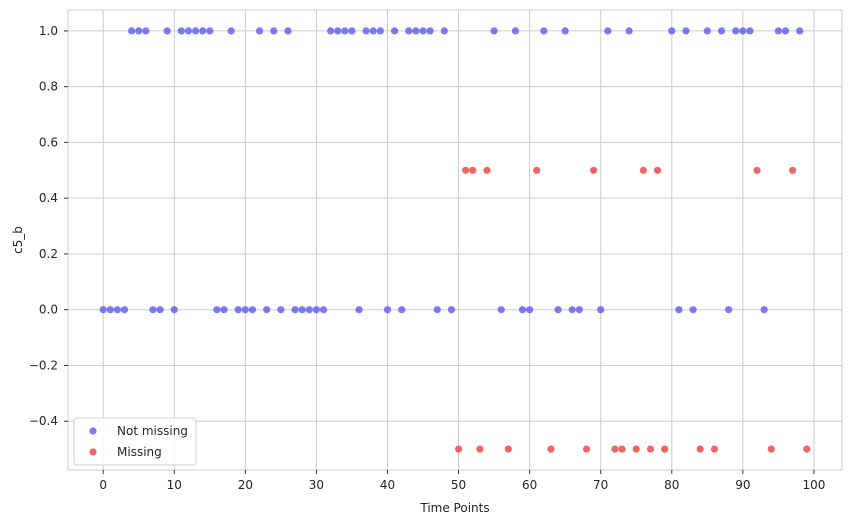  I want to click on legend-label-missing: Missing, so click(139, 452).